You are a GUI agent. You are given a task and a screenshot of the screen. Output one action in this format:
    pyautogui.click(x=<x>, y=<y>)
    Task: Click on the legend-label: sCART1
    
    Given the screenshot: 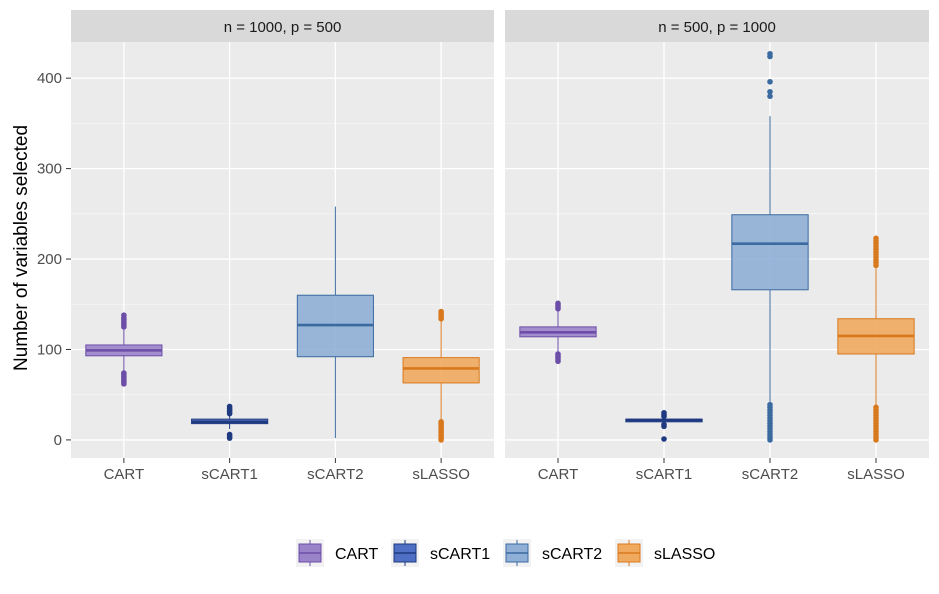 What is the action you would take?
    pyautogui.click(x=460, y=554)
    